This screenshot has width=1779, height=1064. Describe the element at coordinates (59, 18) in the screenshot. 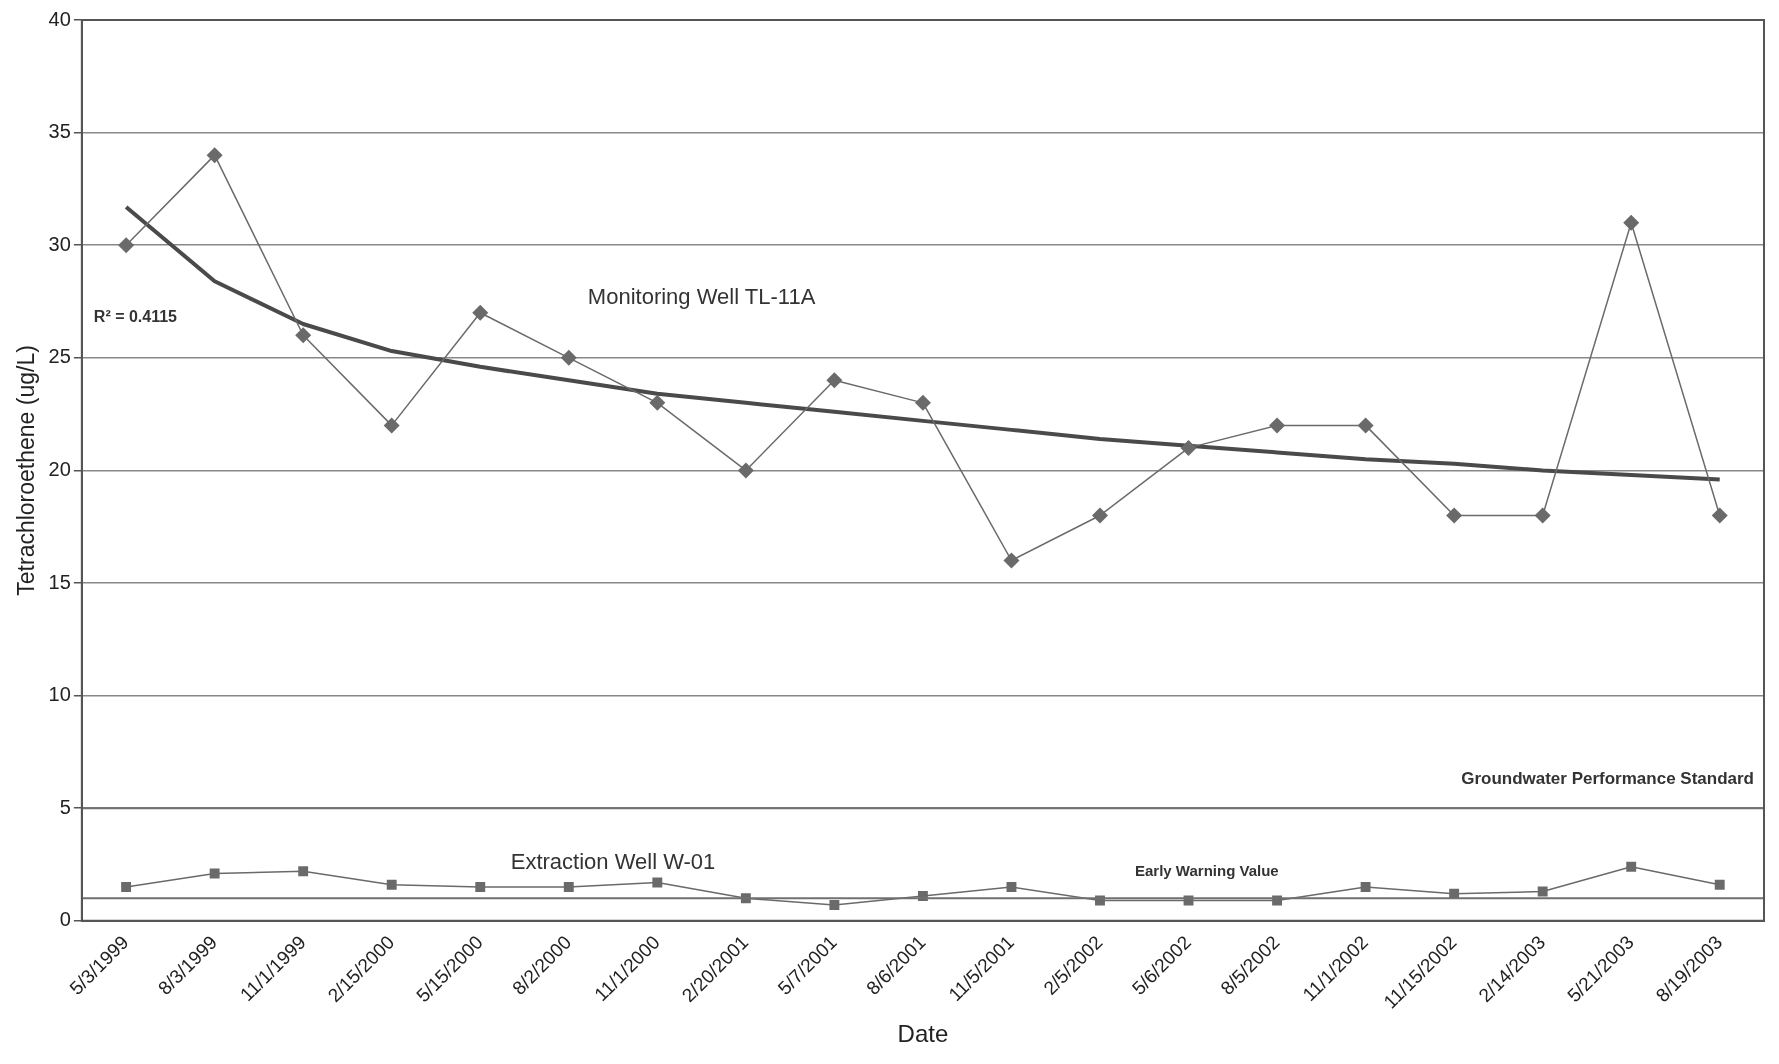

I see `y-tick-label: 40` at that location.